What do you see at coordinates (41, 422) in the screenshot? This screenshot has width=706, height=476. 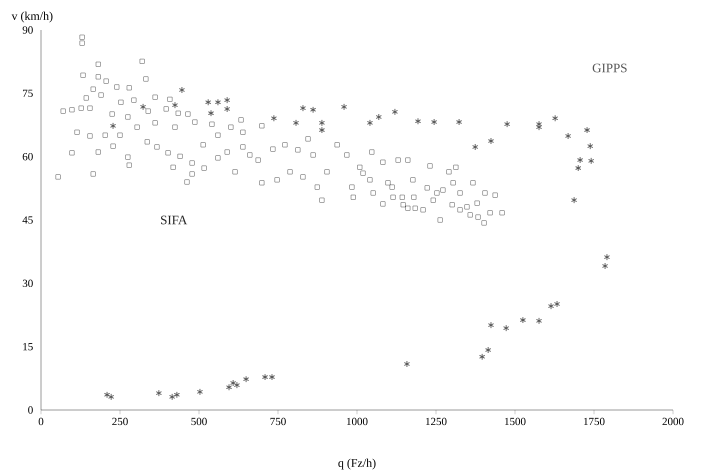 I see `x-tick-label: 0` at bounding box center [41, 422].